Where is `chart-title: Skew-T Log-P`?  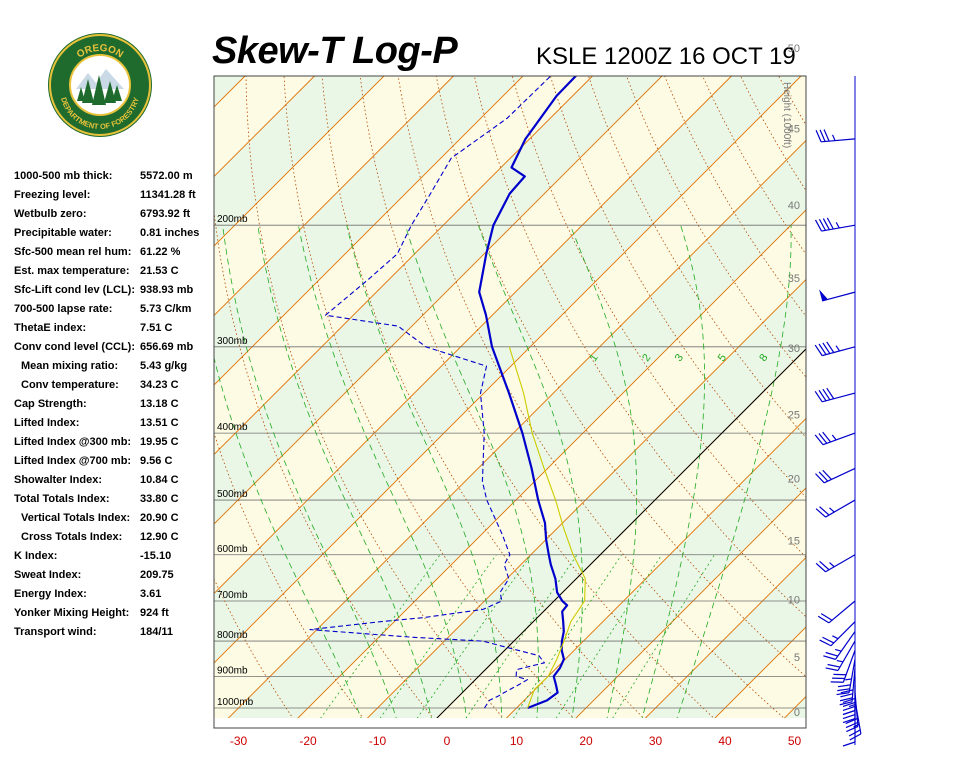 chart-title: Skew-T Log-P is located at coordinates (335, 51).